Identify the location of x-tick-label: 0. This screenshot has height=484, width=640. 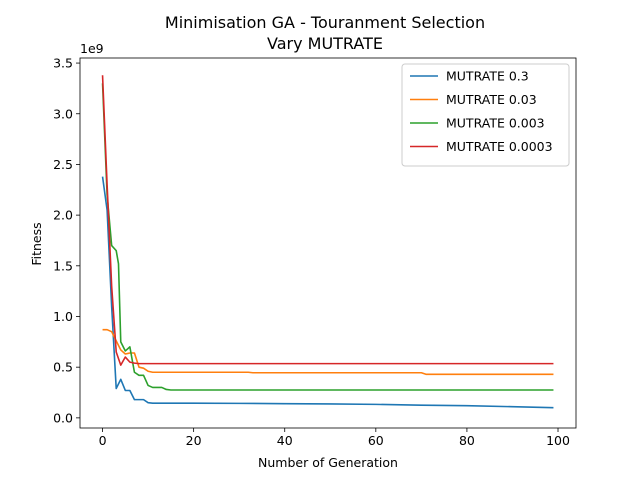
(103, 440).